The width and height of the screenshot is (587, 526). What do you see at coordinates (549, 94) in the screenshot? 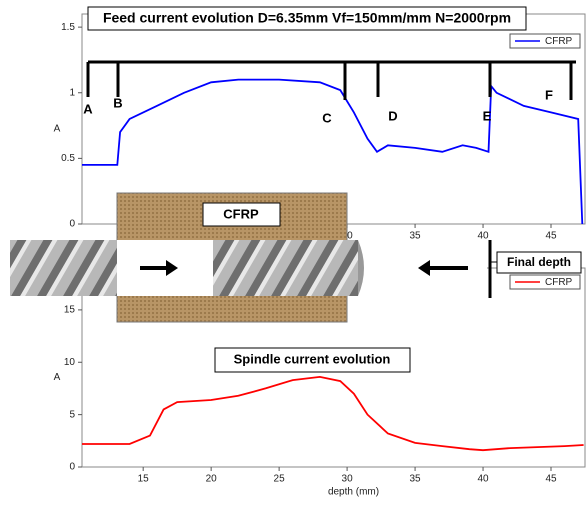
I see `stage-label: F` at bounding box center [549, 94].